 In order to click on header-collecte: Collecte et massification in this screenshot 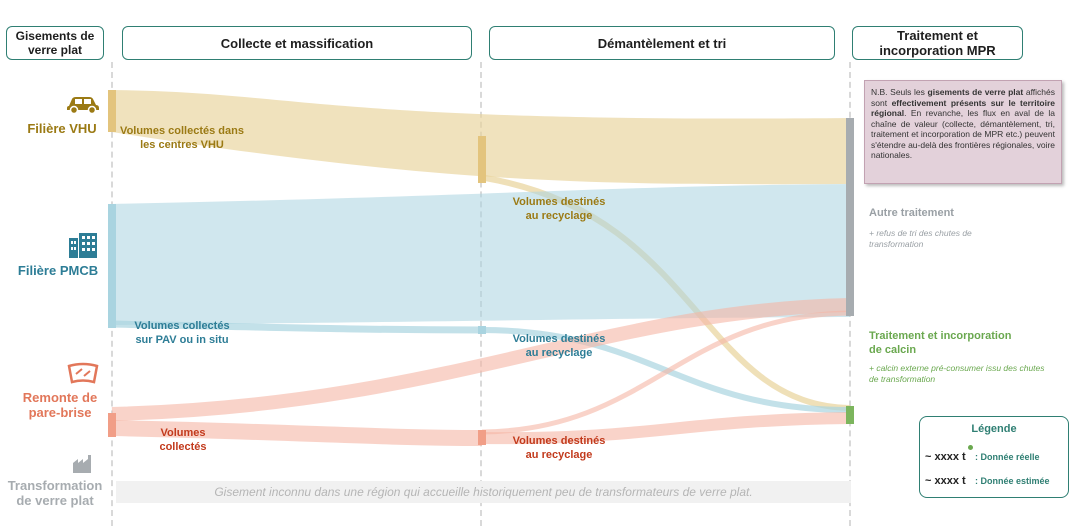, I will do `click(297, 43)`.